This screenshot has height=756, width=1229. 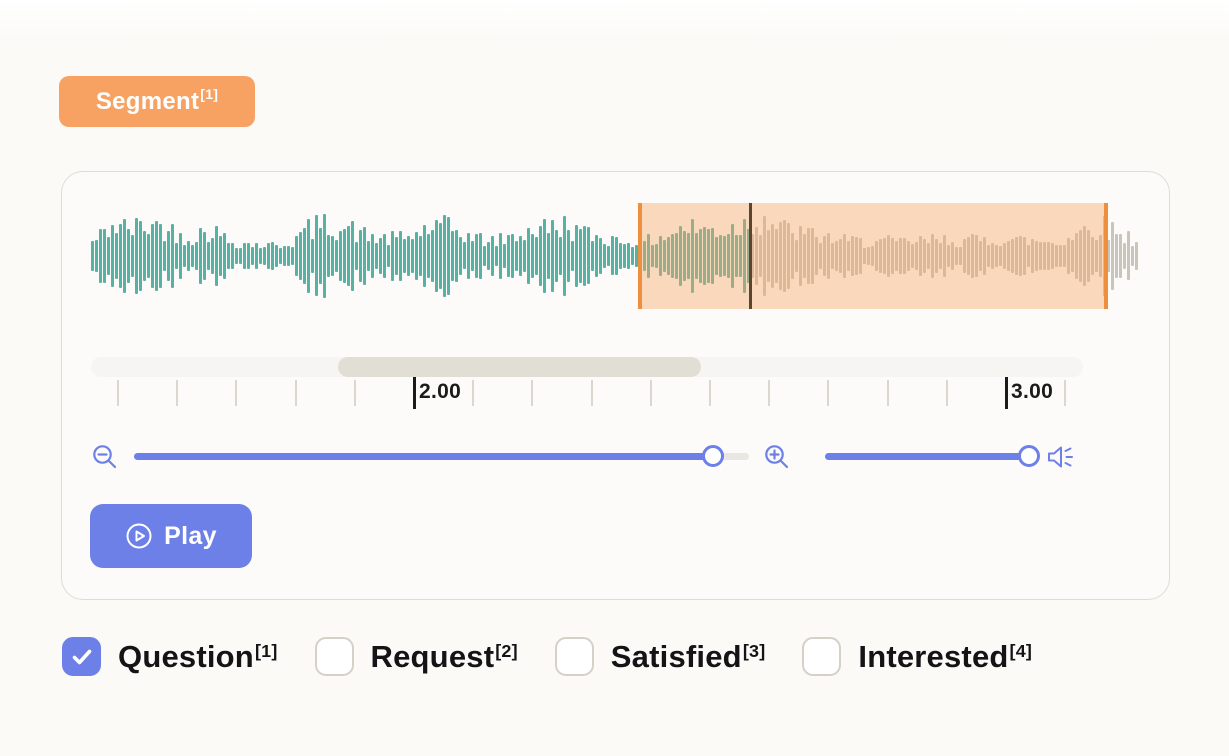 What do you see at coordinates (873, 256) in the screenshot?
I see `segment-region` at bounding box center [873, 256].